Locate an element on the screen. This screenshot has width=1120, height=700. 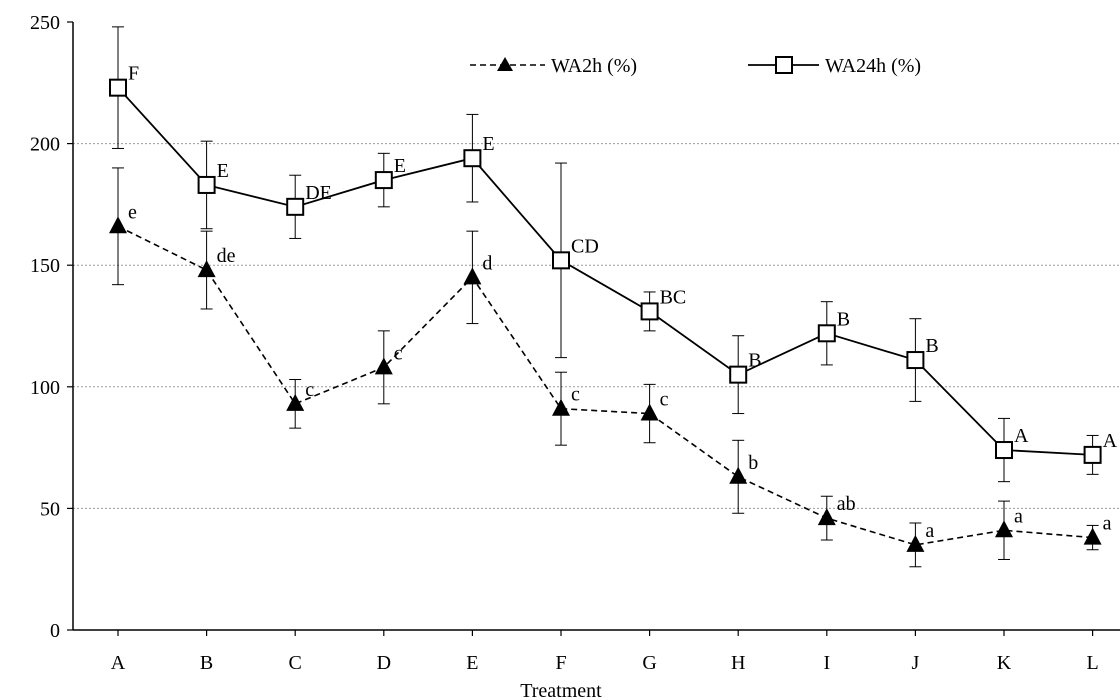
significance-label: BC is located at coordinates (673, 297).